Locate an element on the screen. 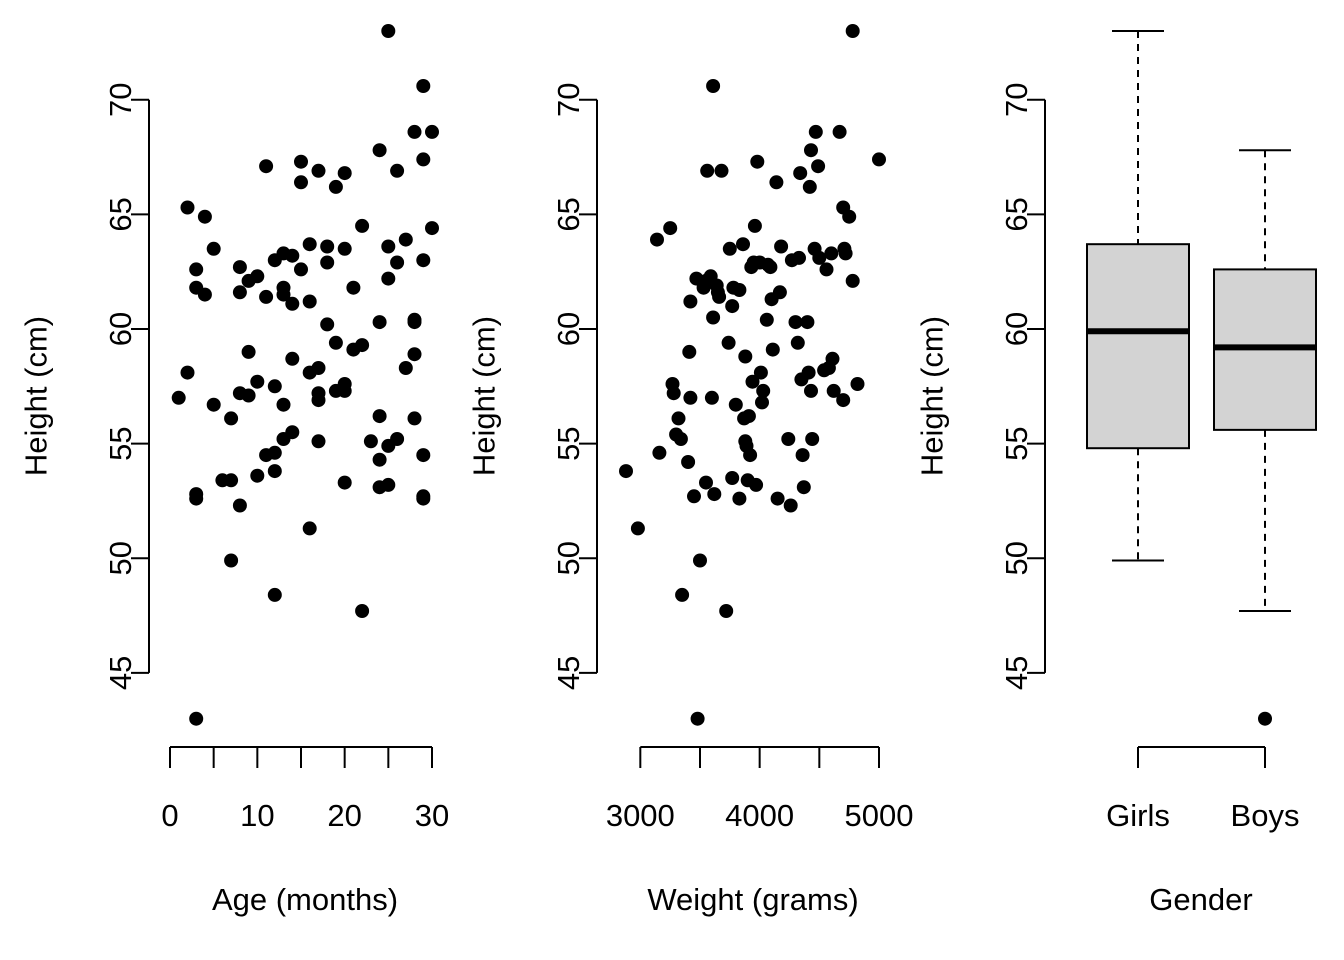 This screenshot has width=1344, height=960. x-tick-label: 10 is located at coordinates (257, 815).